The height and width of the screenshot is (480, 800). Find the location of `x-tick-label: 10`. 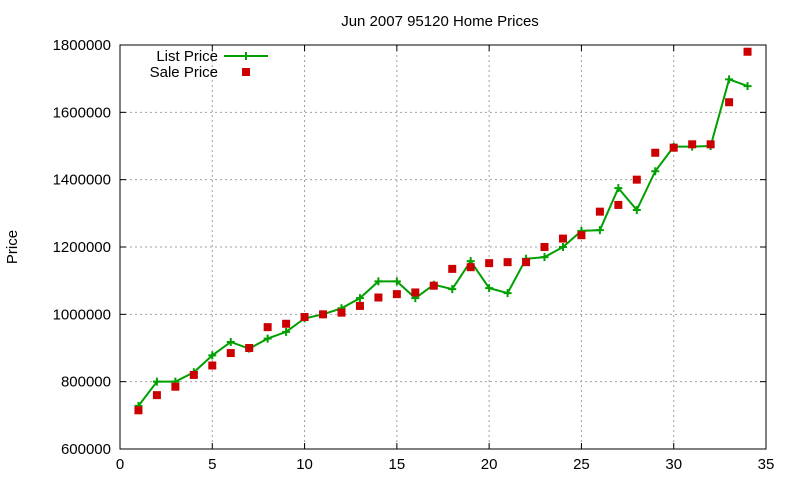

x-tick-label: 10 is located at coordinates (304, 464).